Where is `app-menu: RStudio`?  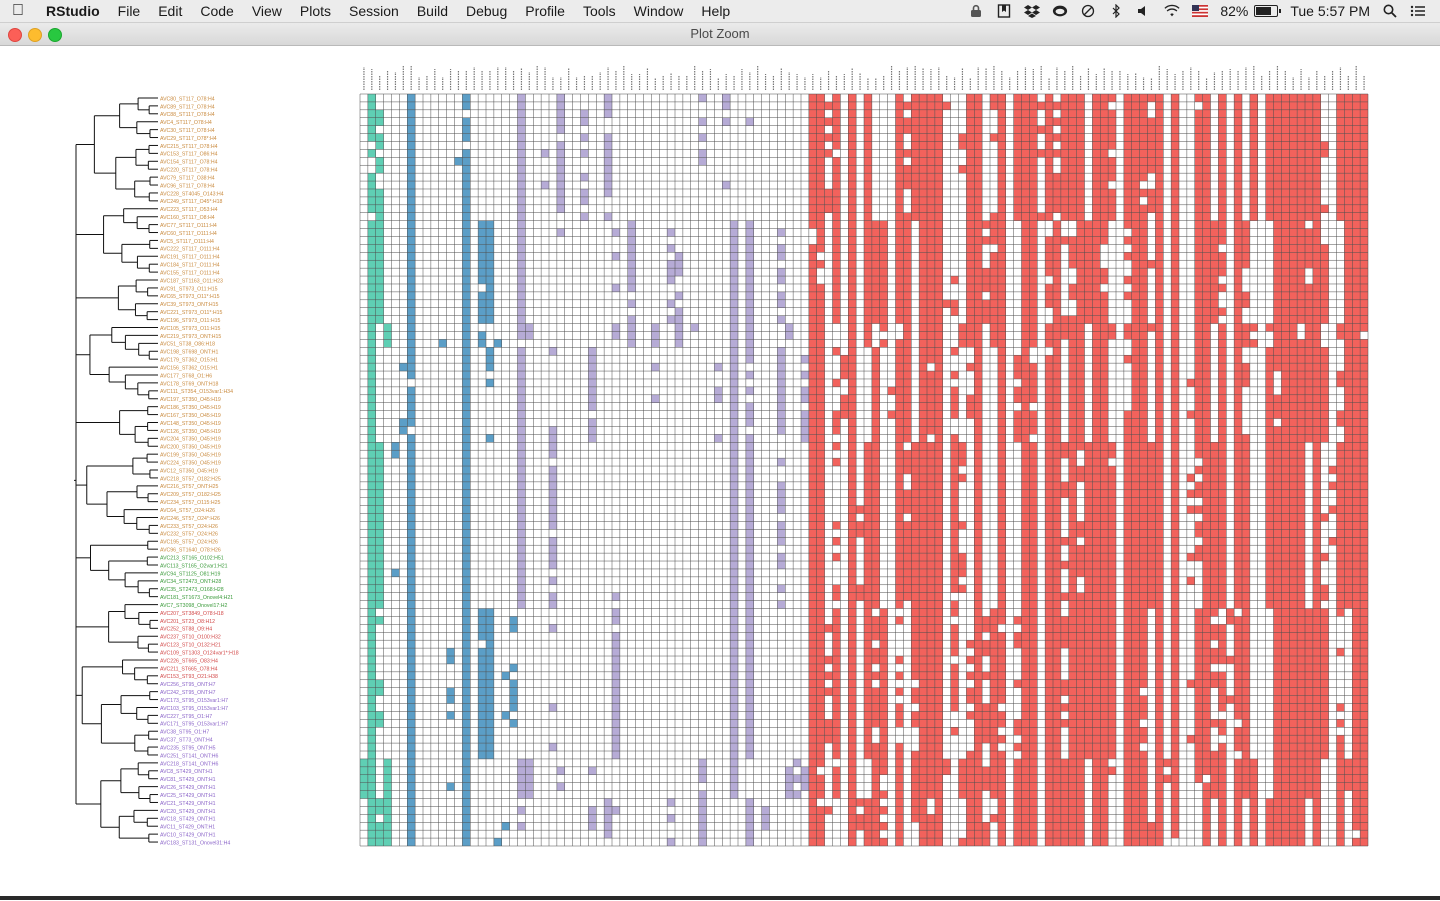 app-menu: RStudio is located at coordinates (72, 11).